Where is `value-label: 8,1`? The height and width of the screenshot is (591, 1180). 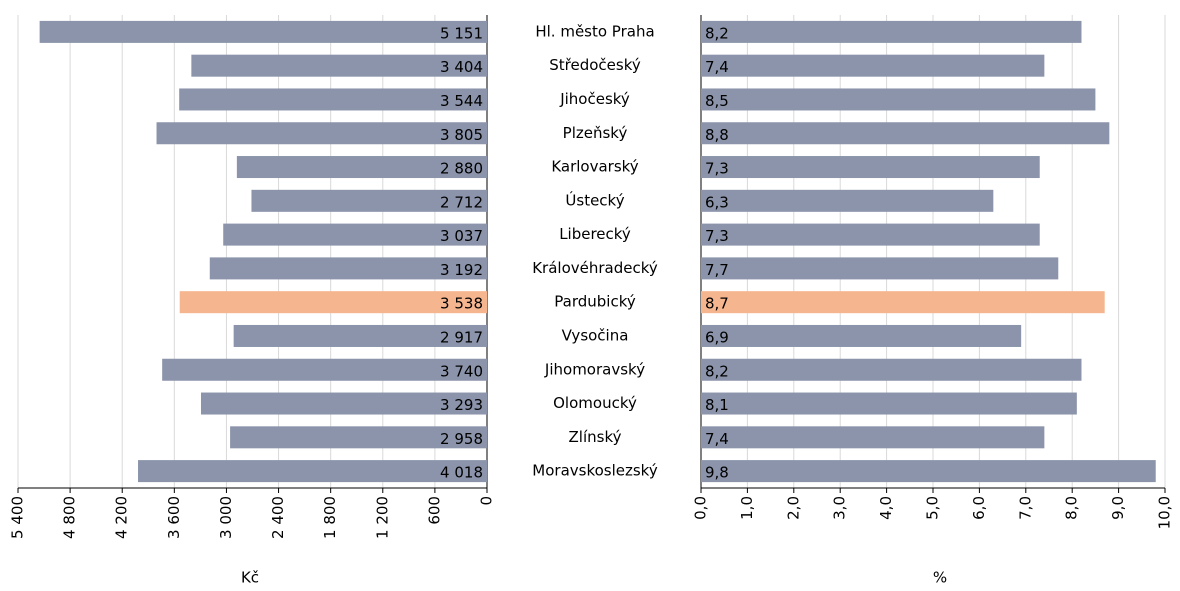 value-label: 8,1 is located at coordinates (717, 405).